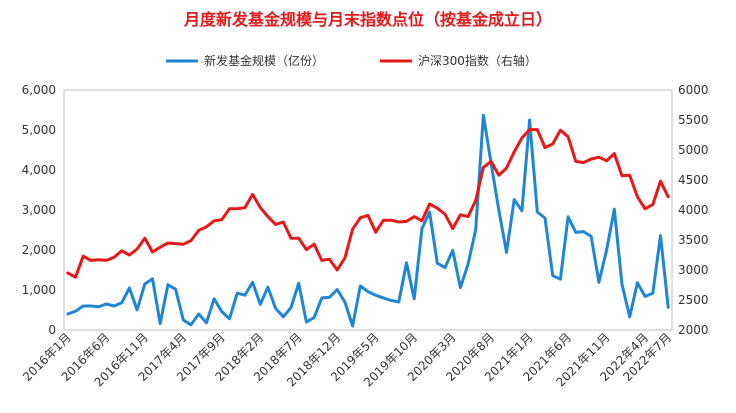 Image resolution: width=736 pixels, height=413 pixels. What do you see at coordinates (367, 19) in the screenshot?
I see `chart-title: 月度新发基金规模与月末指数点位（按基金成立日）` at bounding box center [367, 19].